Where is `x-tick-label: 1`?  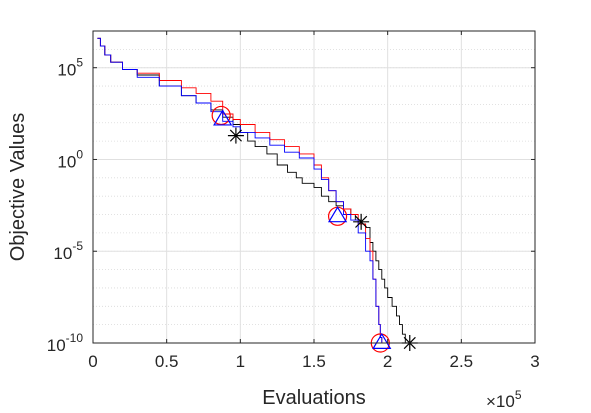 x-tick-label: 1 is located at coordinates (240, 361).